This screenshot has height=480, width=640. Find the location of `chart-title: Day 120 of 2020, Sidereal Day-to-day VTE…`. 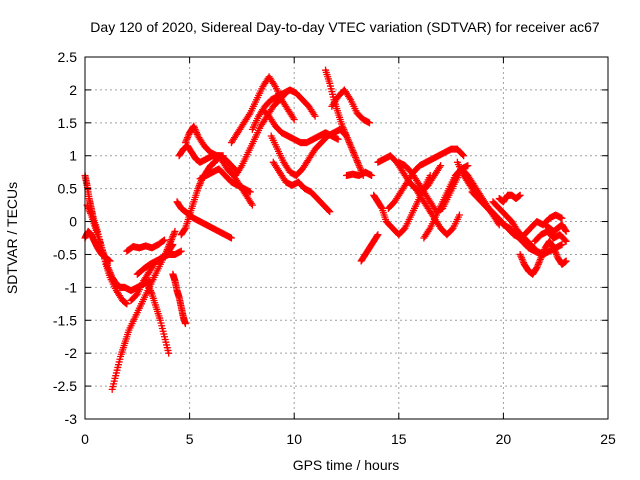

chart-title: Day 120 of 2020, Sidereal Day-to-day VTE… is located at coordinates (345, 27).